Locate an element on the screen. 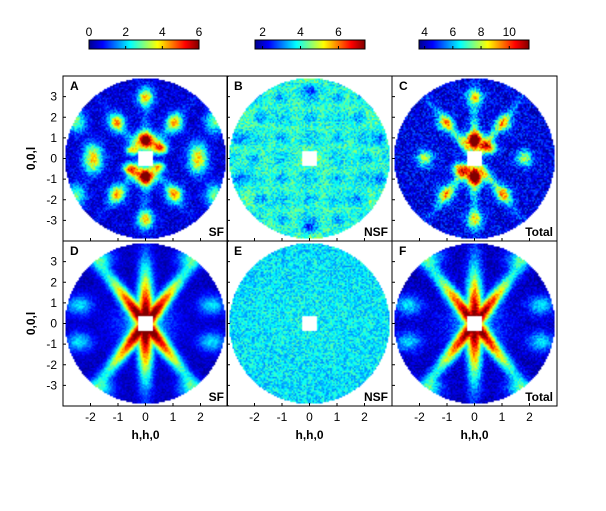  colorbar-2: 2 4 6 is located at coordinates (310, 37).